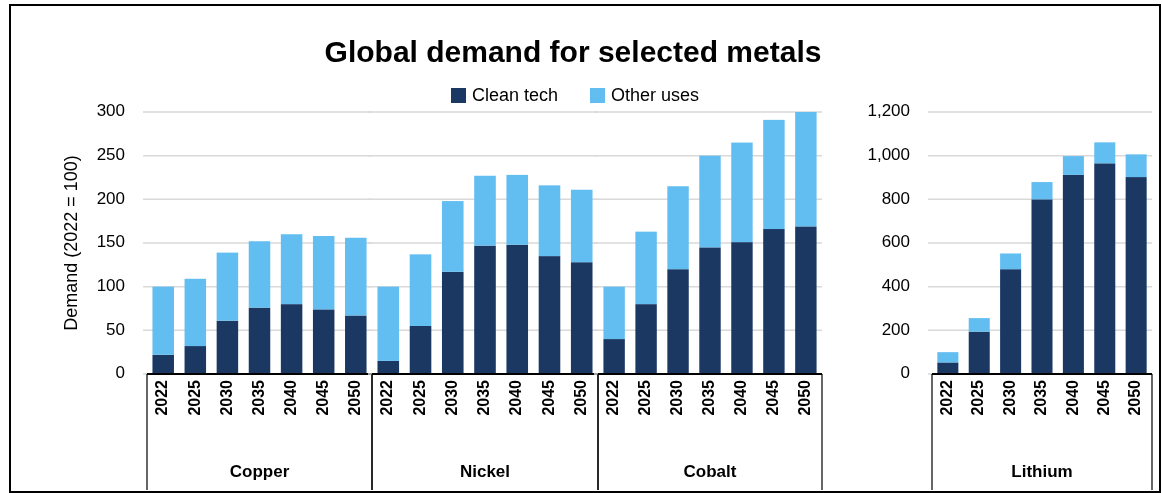 Image resolution: width=1162 pixels, height=493 pixels. I want to click on x-axis-title: Lithium, so click(1042, 471).